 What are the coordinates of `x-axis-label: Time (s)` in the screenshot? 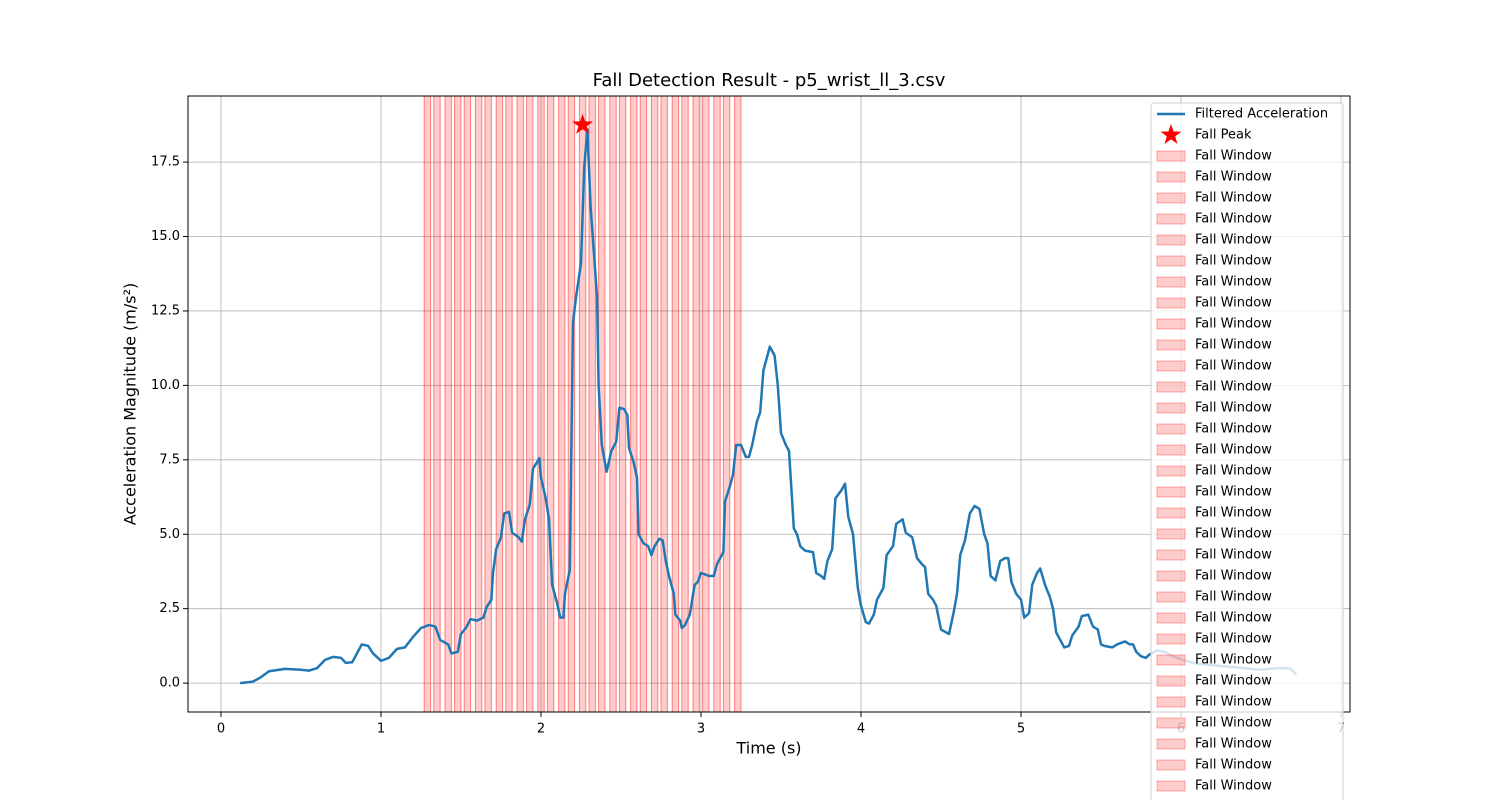 It's located at (768, 748).